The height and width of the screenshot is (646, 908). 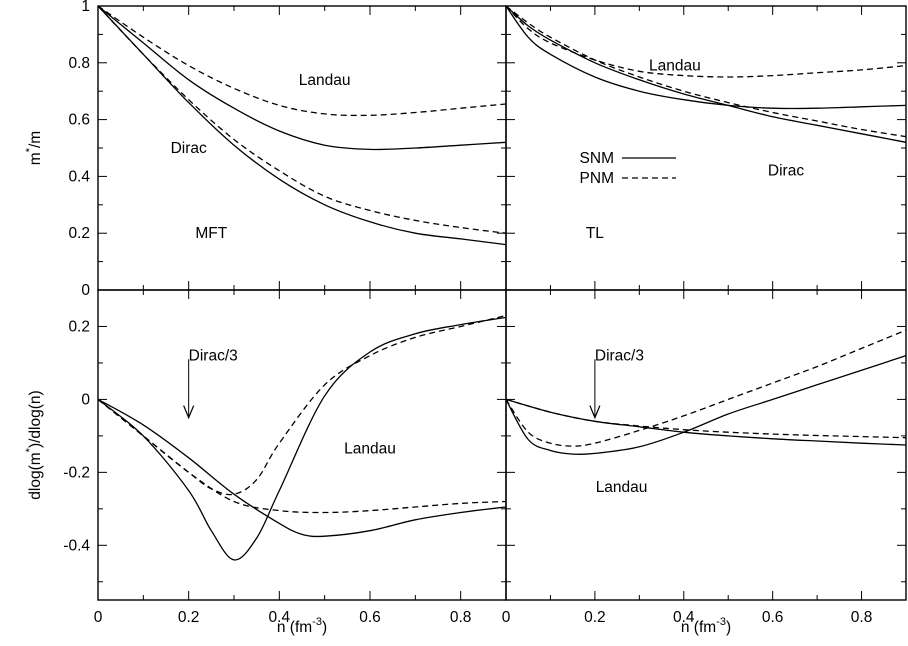 I want to click on y-tick-label: 1, so click(x=85, y=7).